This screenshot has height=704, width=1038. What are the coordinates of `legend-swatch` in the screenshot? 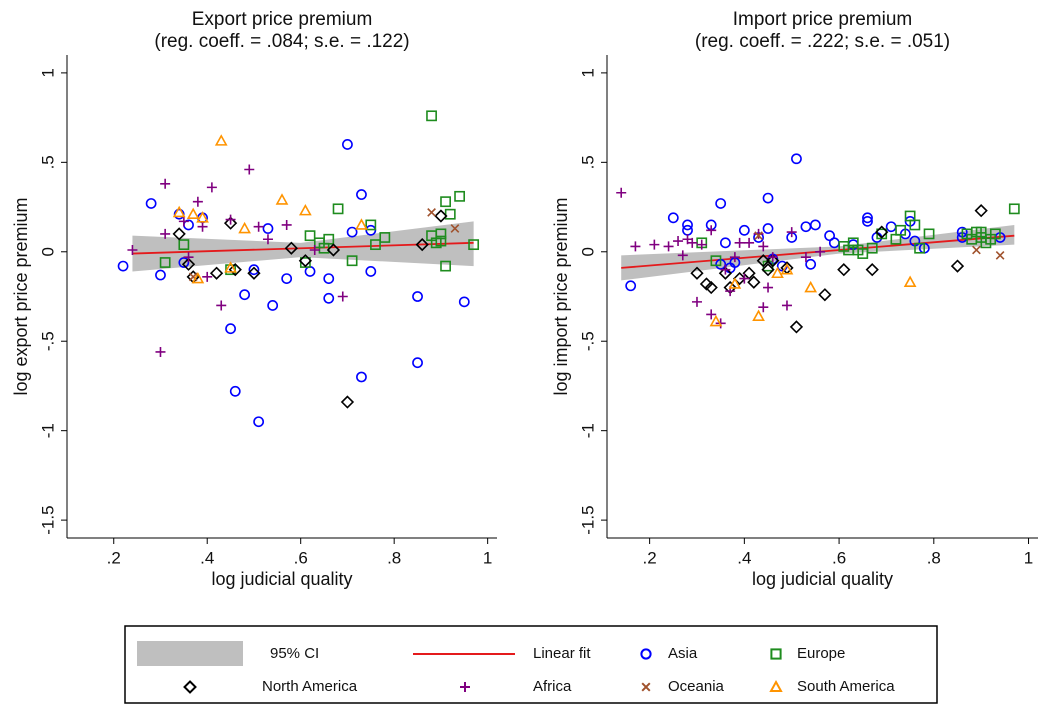 It's located at (190, 653).